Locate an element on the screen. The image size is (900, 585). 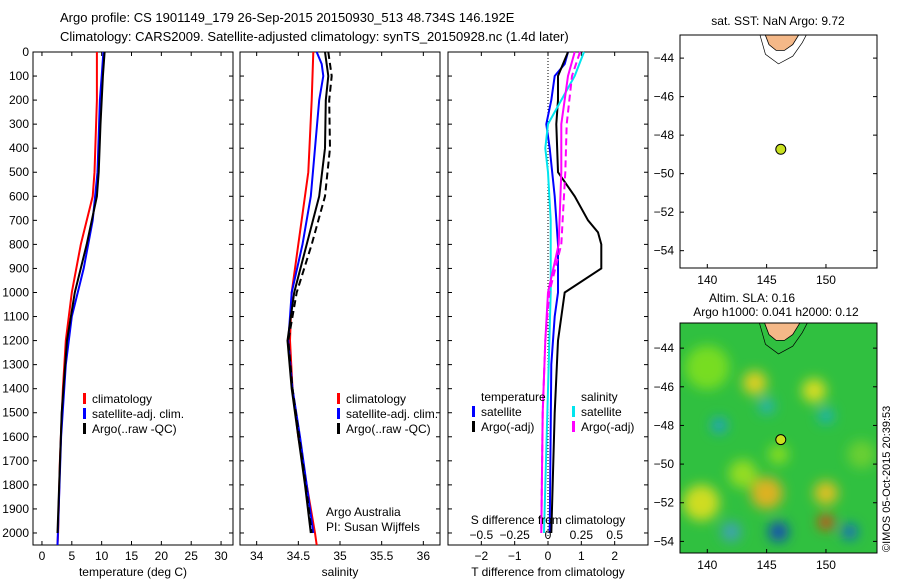
x-tick-label: 5 is located at coordinates (71, 556).